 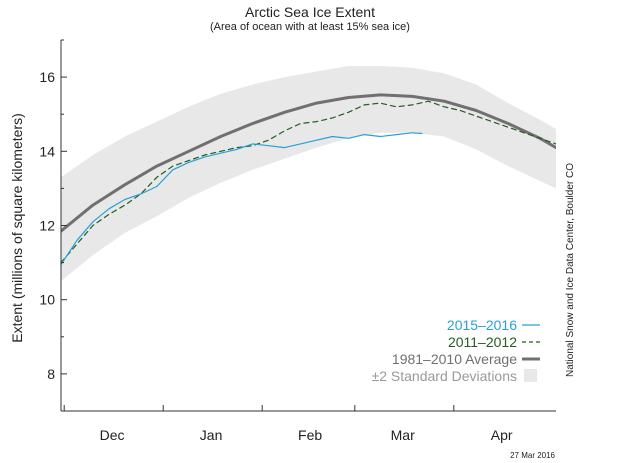 I want to click on y-tick-label: 14, so click(x=47, y=151).